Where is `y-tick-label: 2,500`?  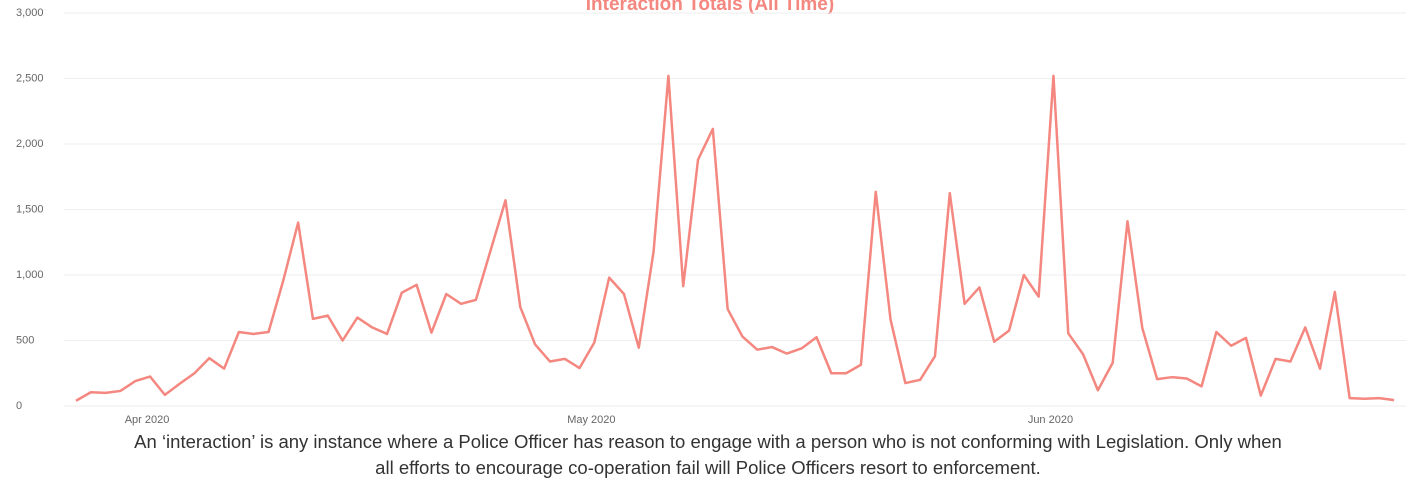
y-tick-label: 2,500 is located at coordinates (30, 78).